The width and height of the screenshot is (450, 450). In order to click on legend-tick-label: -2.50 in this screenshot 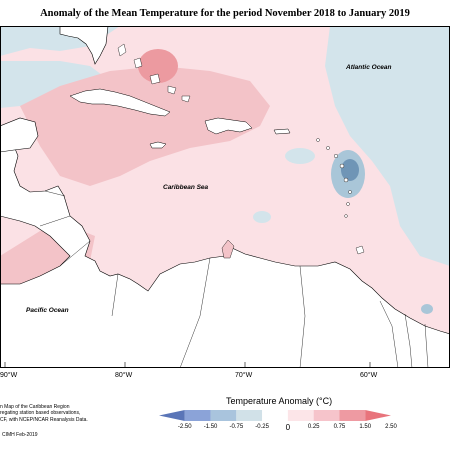, I will do `click(184, 427)`.